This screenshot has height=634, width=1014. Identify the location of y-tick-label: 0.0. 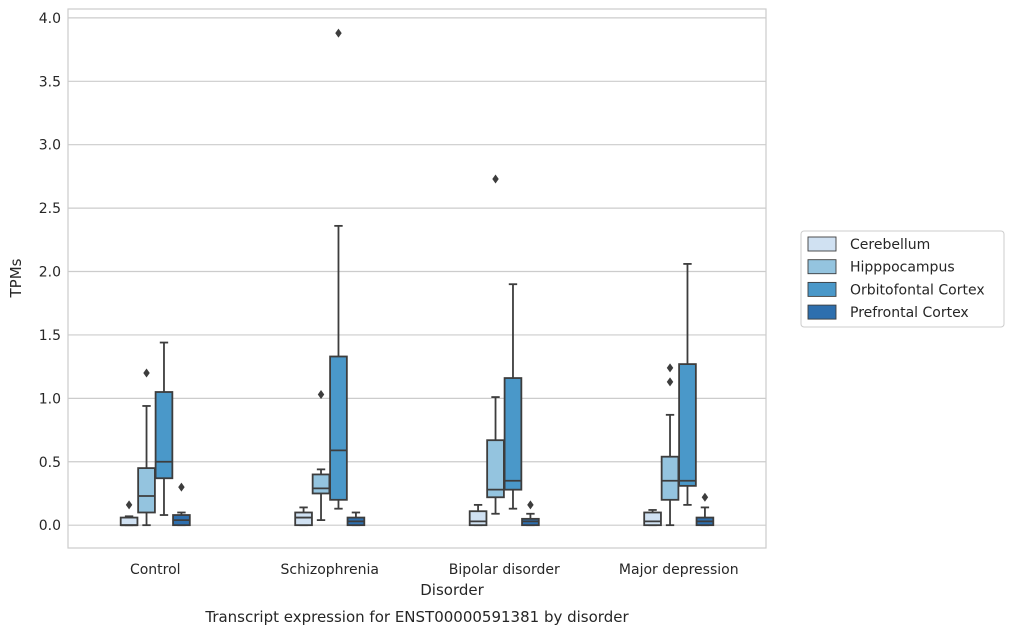
(50, 526).